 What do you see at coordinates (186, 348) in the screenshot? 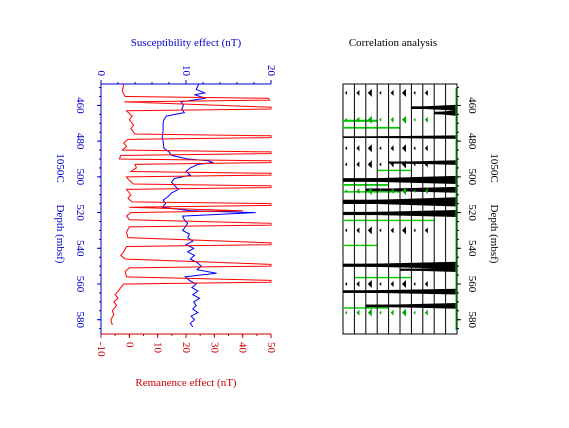
I see `bottom-tick-label: 20` at bounding box center [186, 348].